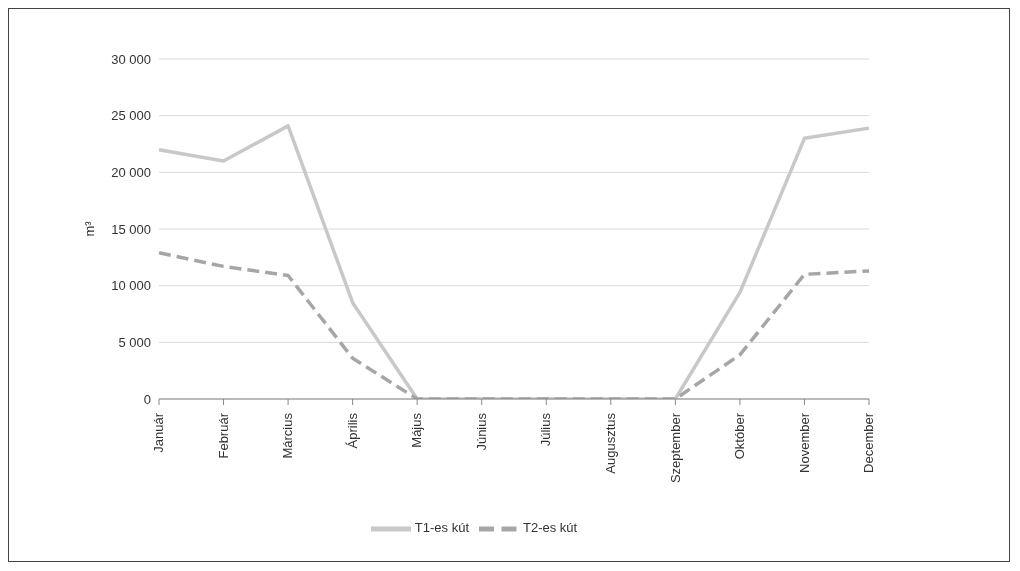 Image resolution: width=1020 pixels, height=571 pixels. I want to click on x-tick-label: Január, so click(159, 432).